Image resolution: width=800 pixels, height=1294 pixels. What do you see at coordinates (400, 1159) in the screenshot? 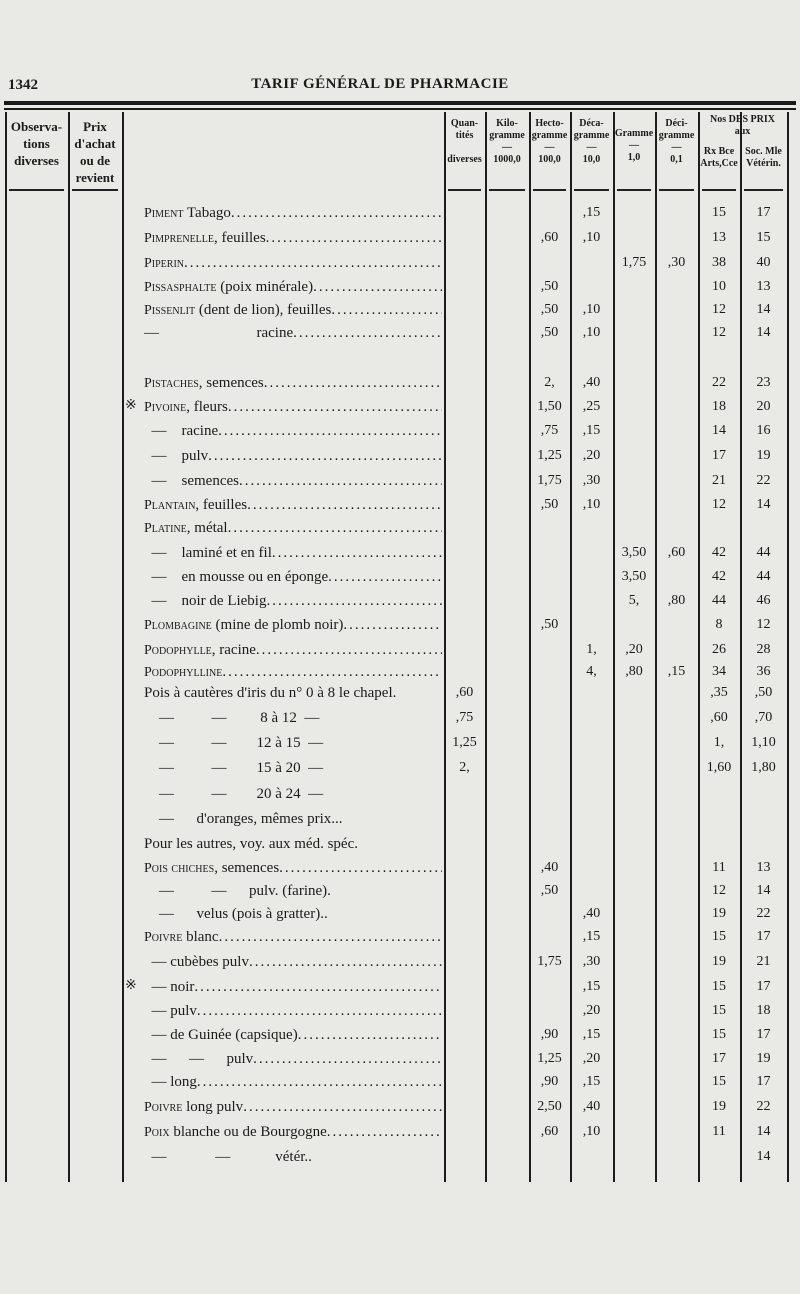
I see `table-row: — — vétér.. 14` at bounding box center [400, 1159].